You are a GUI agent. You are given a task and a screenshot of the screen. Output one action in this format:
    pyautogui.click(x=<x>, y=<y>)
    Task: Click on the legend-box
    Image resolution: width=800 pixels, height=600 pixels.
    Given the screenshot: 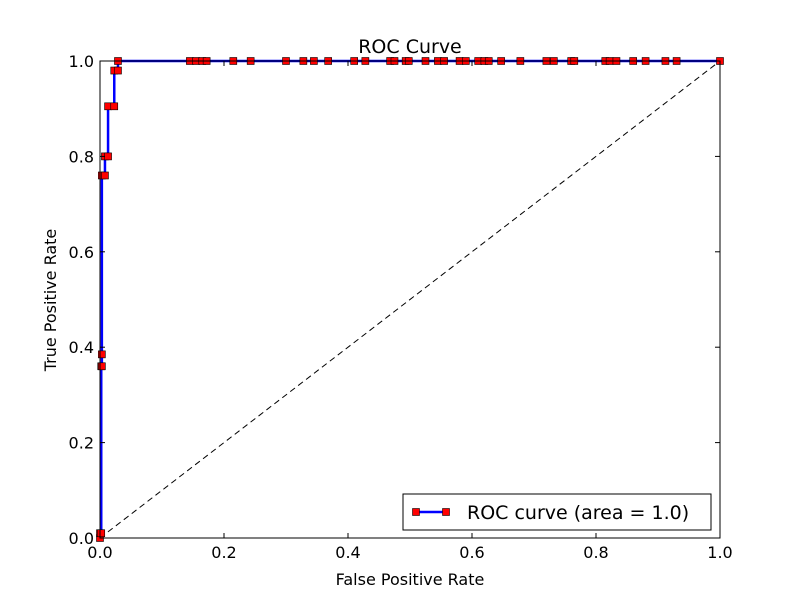 What is the action you would take?
    pyautogui.click(x=557, y=512)
    